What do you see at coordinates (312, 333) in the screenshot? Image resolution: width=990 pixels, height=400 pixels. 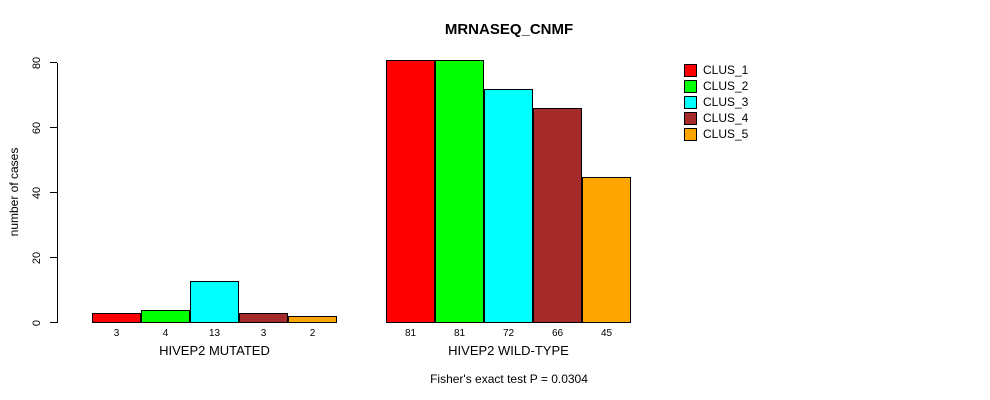 I see `bar-value-label: 2` at bounding box center [312, 333].